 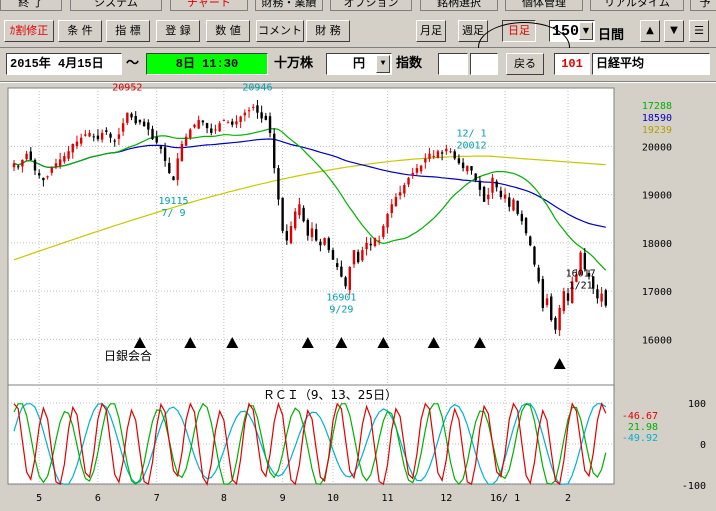 What do you see at coordinates (209, 5) in the screenshot?
I see `menu-tab-2: チャート` at bounding box center [209, 5].